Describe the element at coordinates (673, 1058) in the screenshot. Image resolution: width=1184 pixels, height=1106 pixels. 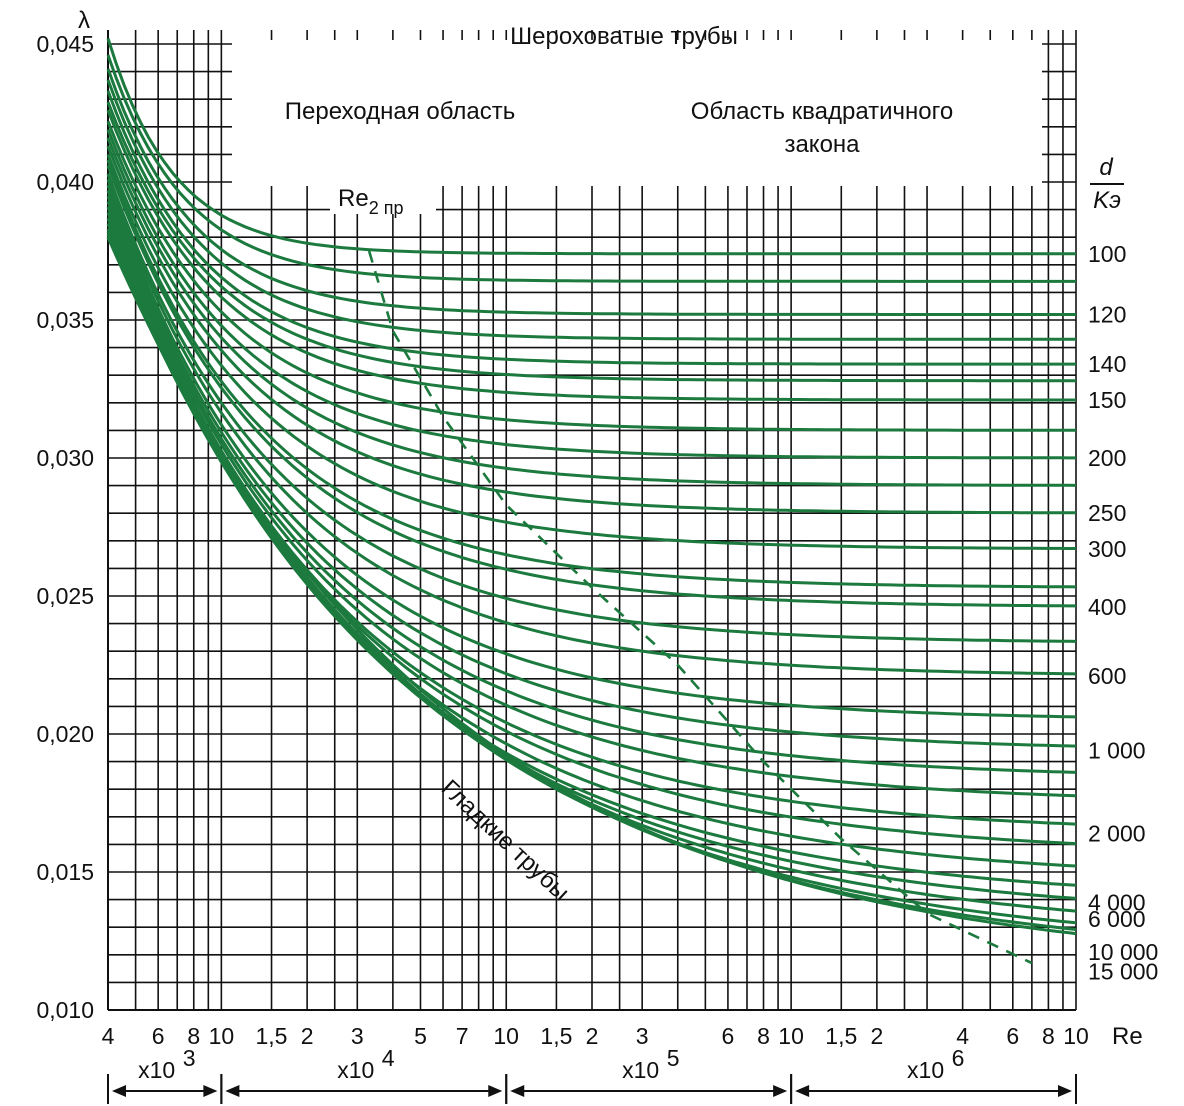
I see `decade-exponent: 5` at that location.